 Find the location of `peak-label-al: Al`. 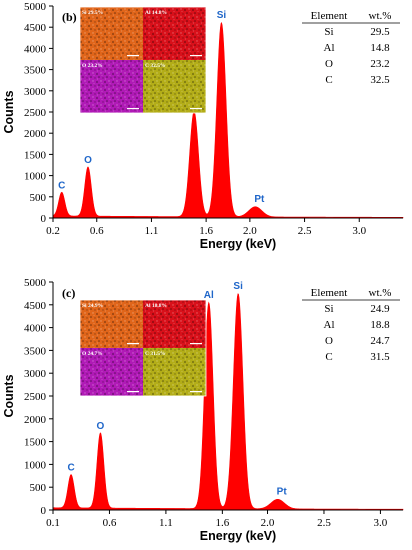

peak-label-al: Al is located at coordinates (209, 295).